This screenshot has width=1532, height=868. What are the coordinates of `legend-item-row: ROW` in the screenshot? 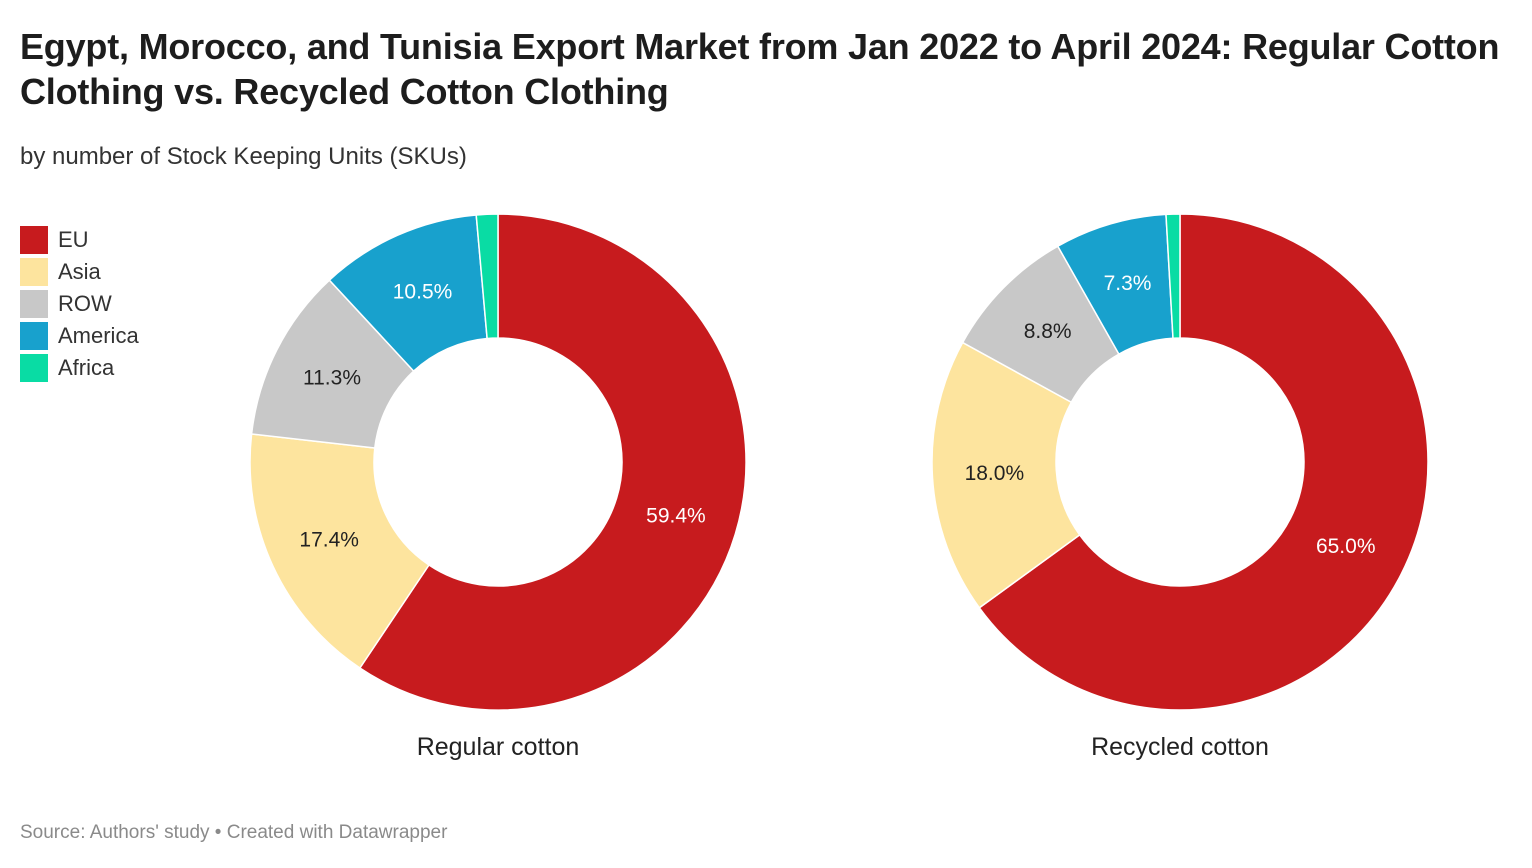 It's located at (79, 304).